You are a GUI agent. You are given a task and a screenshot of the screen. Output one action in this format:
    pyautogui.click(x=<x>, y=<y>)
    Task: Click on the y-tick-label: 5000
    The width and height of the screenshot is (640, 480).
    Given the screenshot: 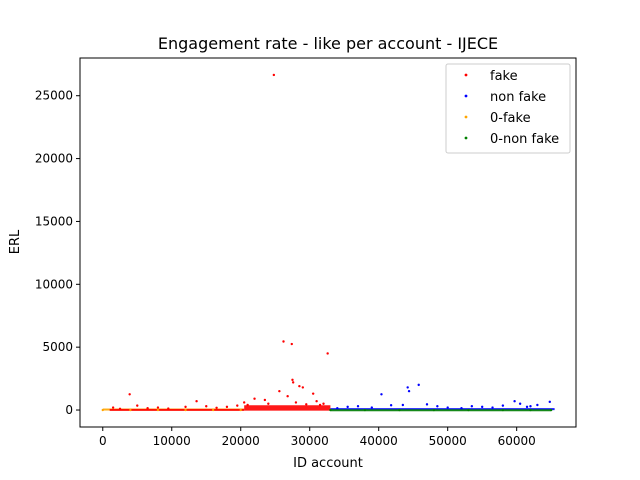 What is the action you would take?
    pyautogui.click(x=57, y=347)
    